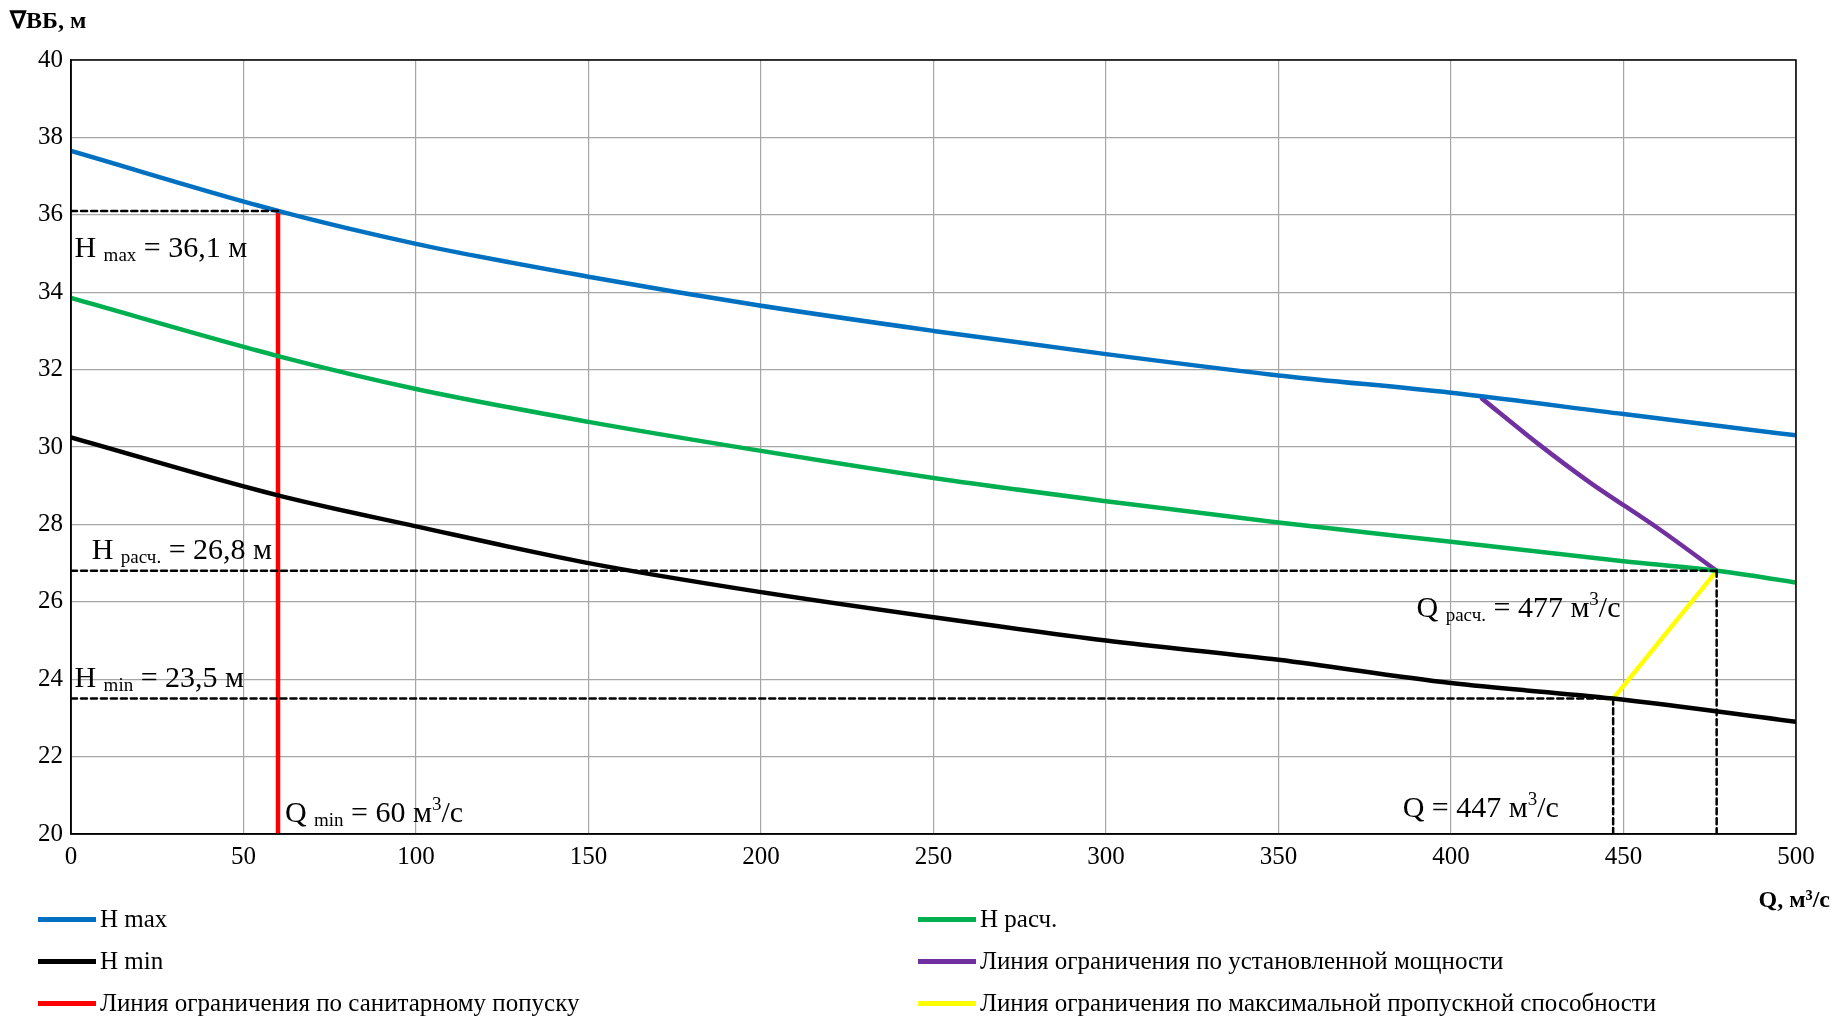  What do you see at coordinates (182, 550) in the screenshot?
I see `annotation: H расч. = 26,8 м` at bounding box center [182, 550].